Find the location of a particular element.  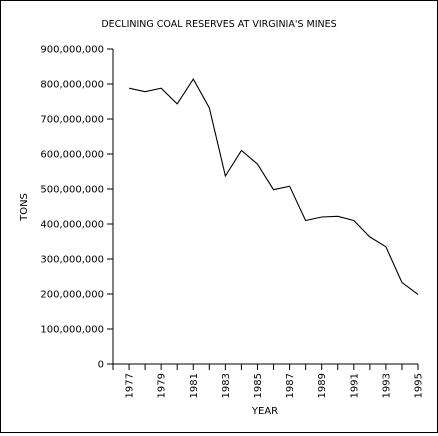

x-tick-label: 1989 is located at coordinates (322, 385).